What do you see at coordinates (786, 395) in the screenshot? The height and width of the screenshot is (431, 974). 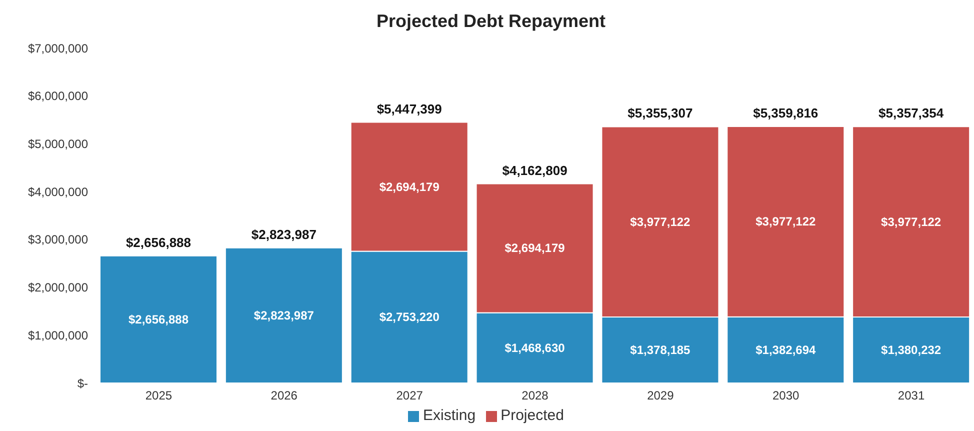 I see `x-tick-label: 2030` at bounding box center [786, 395].